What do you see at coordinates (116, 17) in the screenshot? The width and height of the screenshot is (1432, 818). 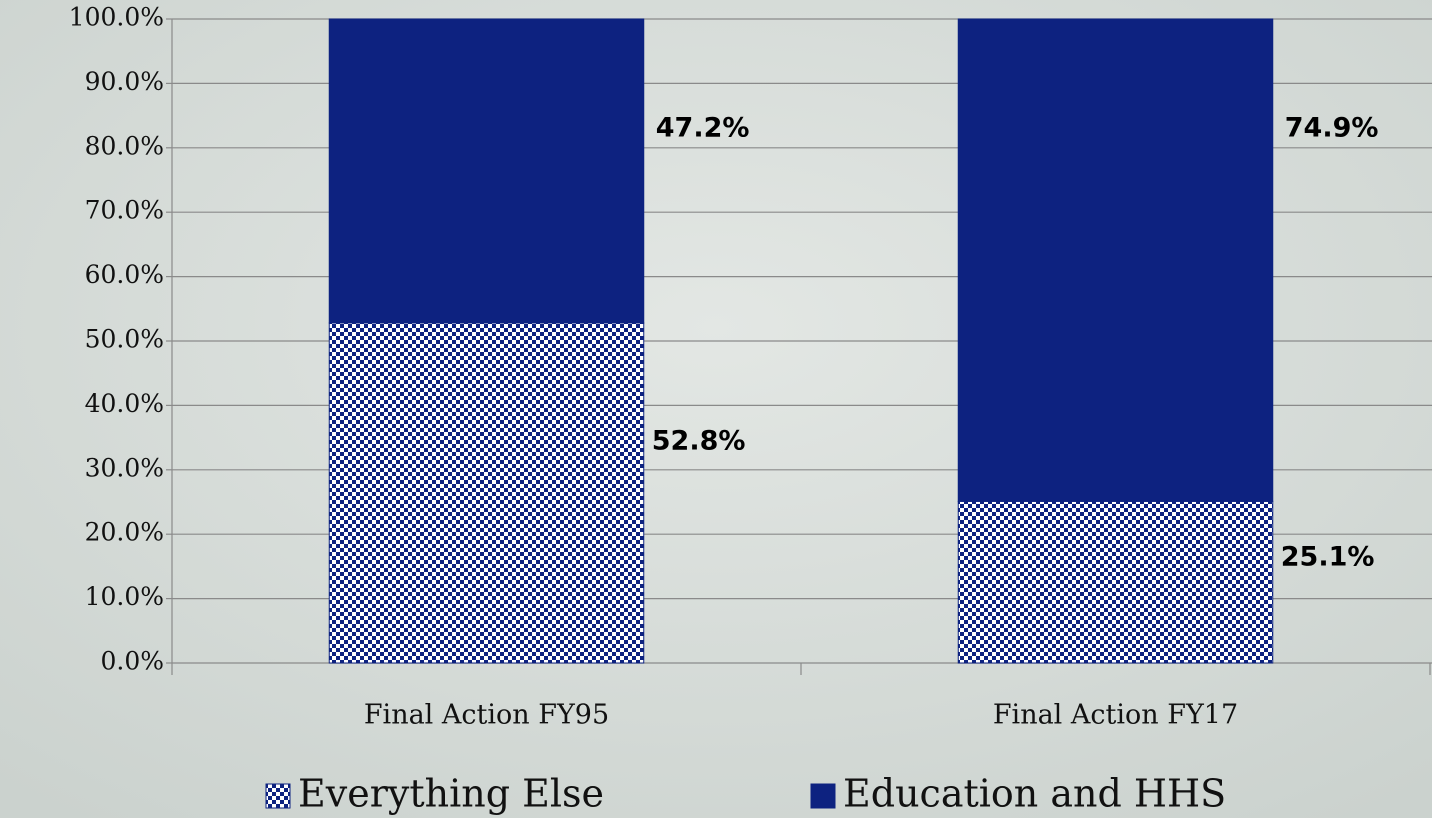 I see `y-tick-label: 100.0%` at bounding box center [116, 17].